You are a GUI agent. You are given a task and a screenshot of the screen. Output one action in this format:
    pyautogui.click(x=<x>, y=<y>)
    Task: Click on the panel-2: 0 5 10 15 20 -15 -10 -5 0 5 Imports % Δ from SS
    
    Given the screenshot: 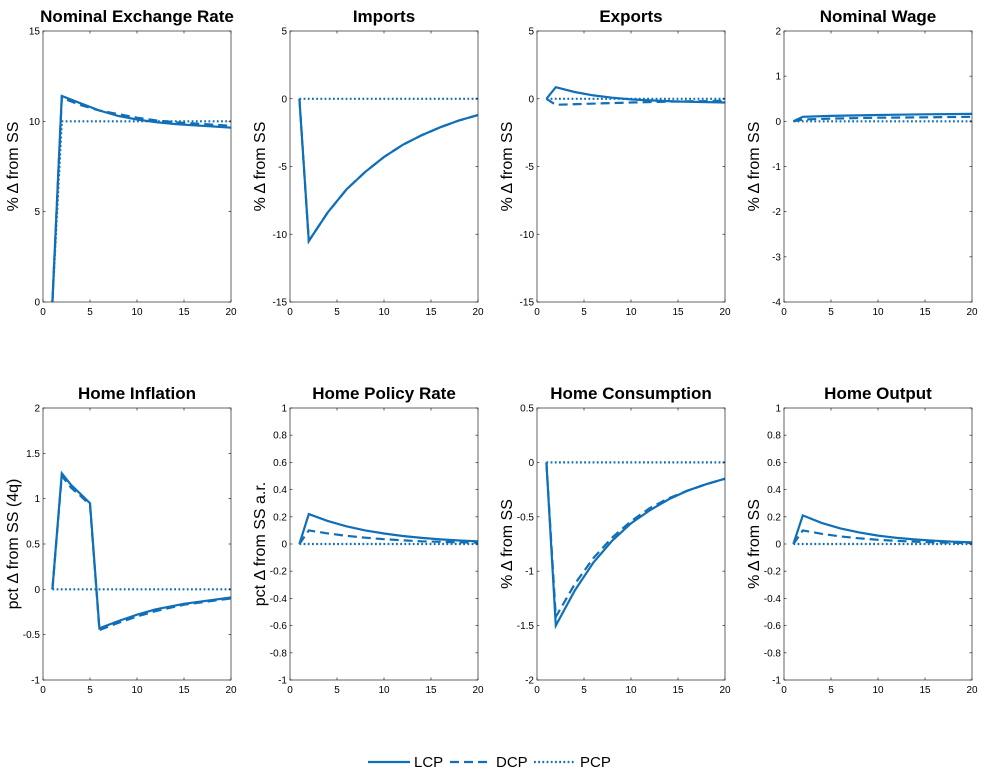 What is the action you would take?
    pyautogui.click(x=368, y=162)
    